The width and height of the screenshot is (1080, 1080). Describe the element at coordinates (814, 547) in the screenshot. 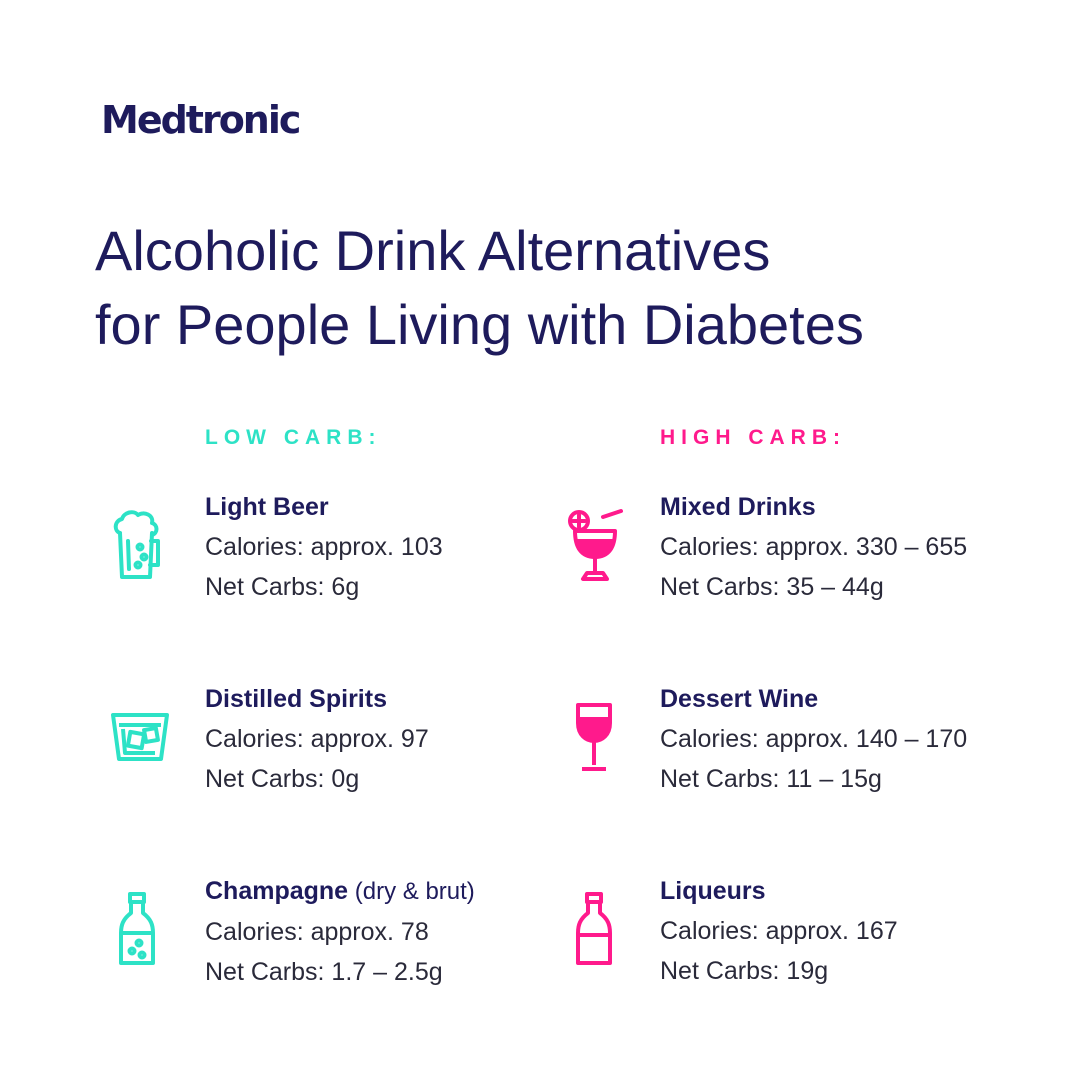

I see `calories-value: Calories: approx. 330 – 655` at that location.